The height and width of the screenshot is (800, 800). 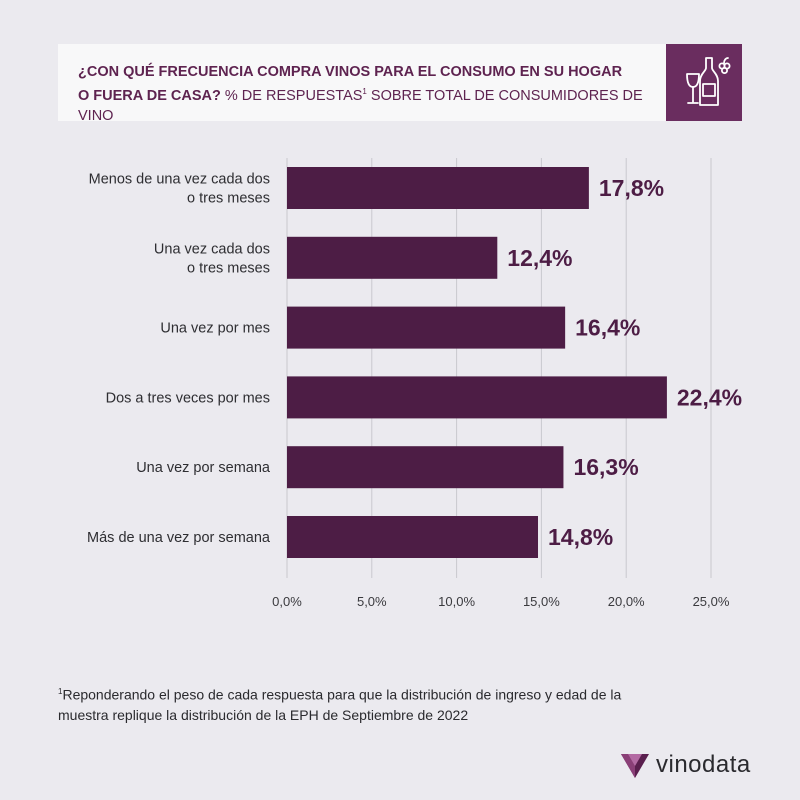 I want to click on category-label: Menos de una vez cada dos, so click(x=179, y=180).